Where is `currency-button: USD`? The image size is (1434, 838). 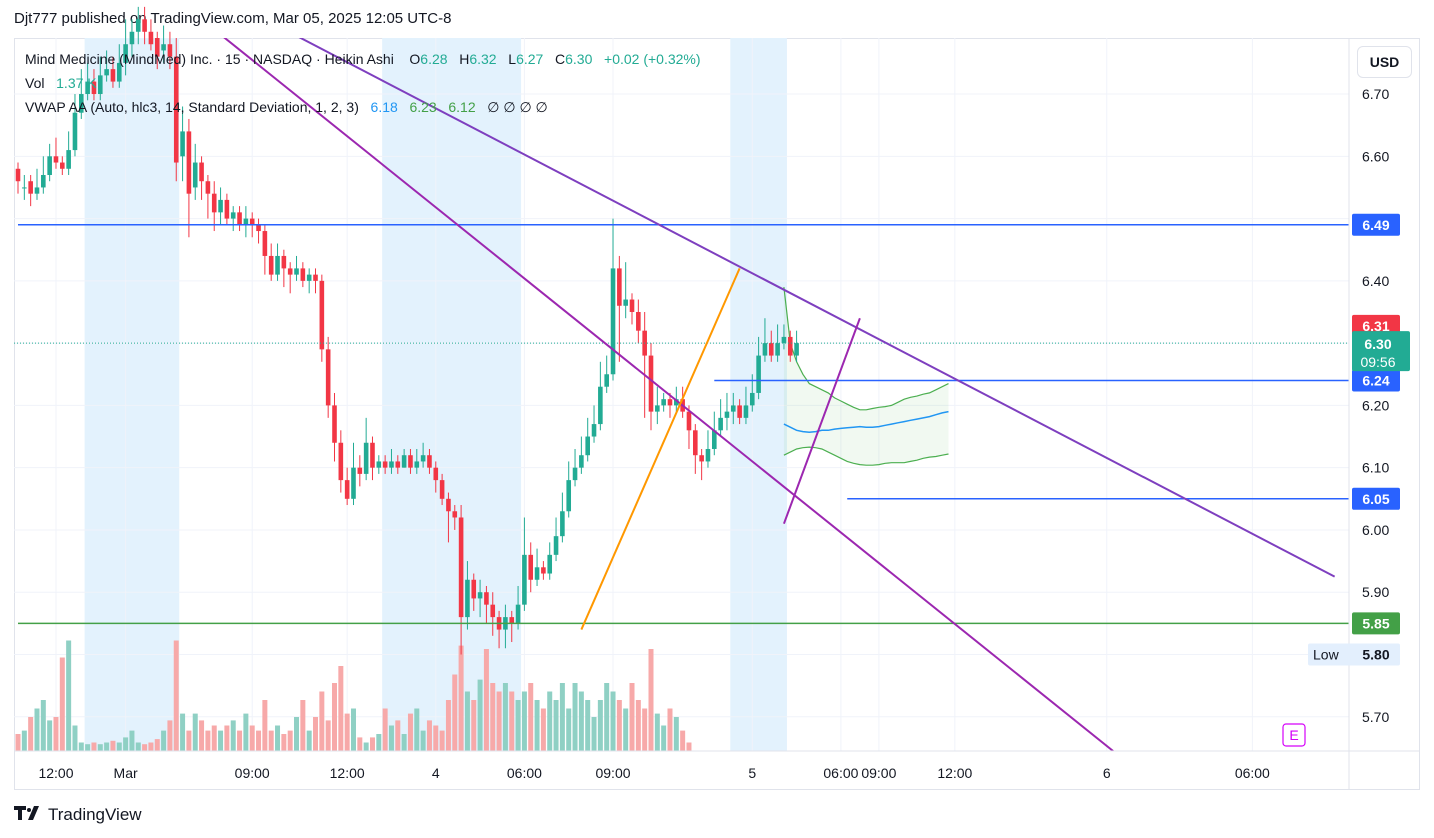
currency-button: USD is located at coordinates (1384, 62).